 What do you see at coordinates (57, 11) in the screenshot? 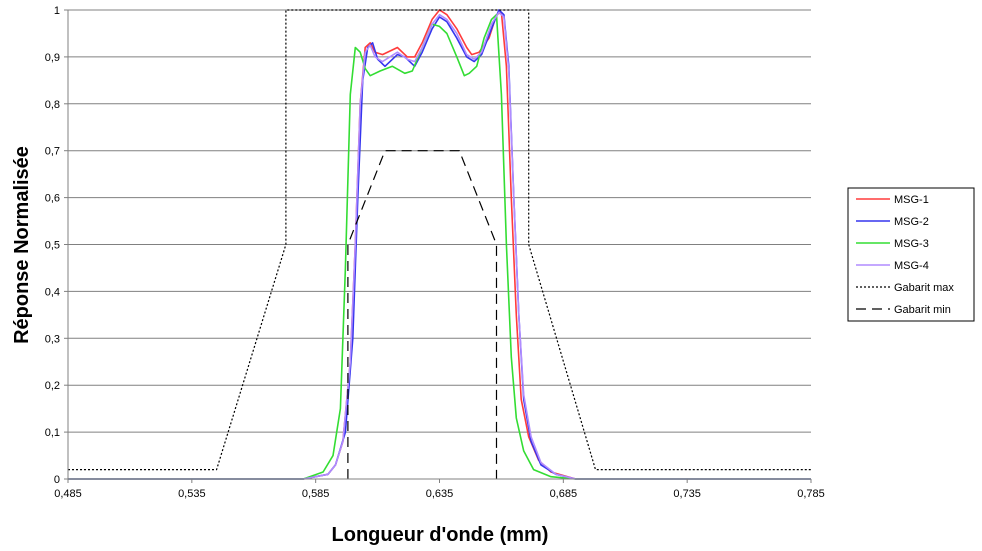
I see `y-tick-label: 1` at bounding box center [57, 11].